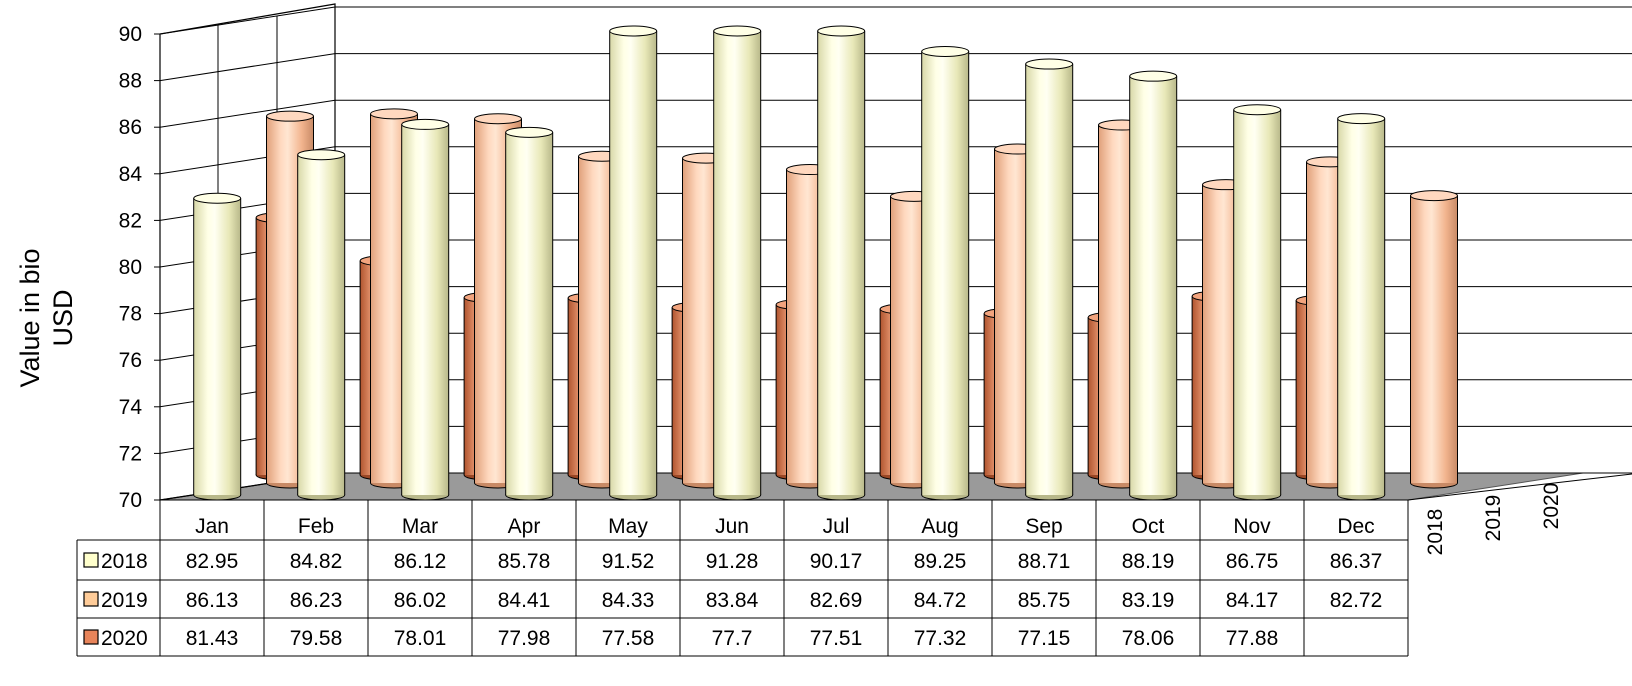 This screenshot has height=686, width=1632. I want to click on y-tick-label: 74, so click(131, 407).